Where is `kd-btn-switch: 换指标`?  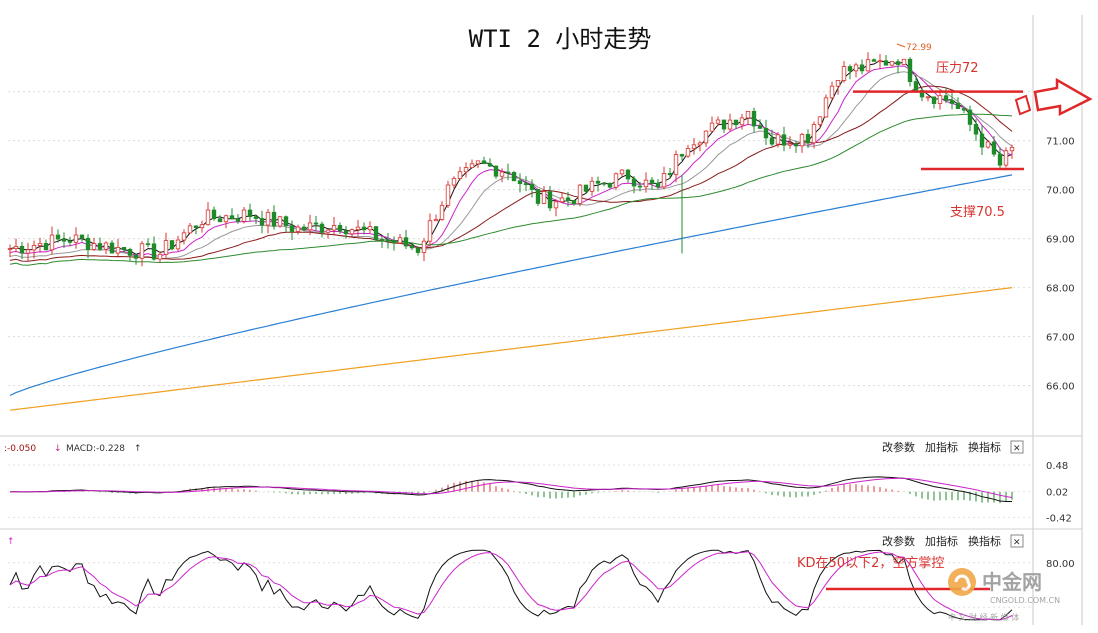 kd-btn-switch: 换指标 is located at coordinates (984, 541).